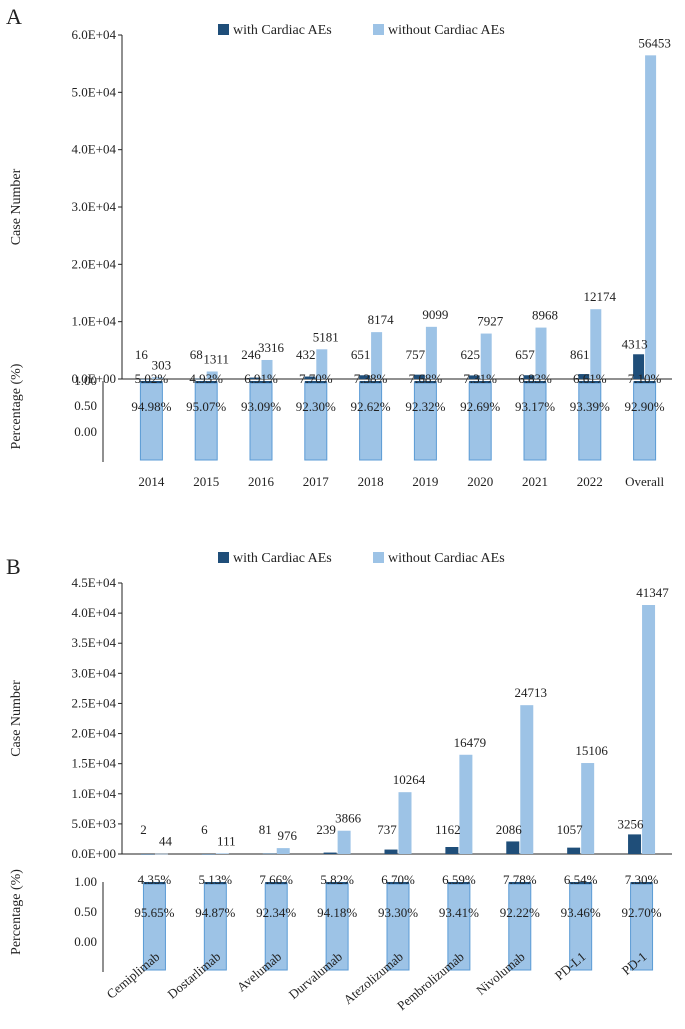 This screenshot has height=1029, width=685. Describe the element at coordinates (459, 879) in the screenshot. I see `pct-label-with: 6.59%` at that location.